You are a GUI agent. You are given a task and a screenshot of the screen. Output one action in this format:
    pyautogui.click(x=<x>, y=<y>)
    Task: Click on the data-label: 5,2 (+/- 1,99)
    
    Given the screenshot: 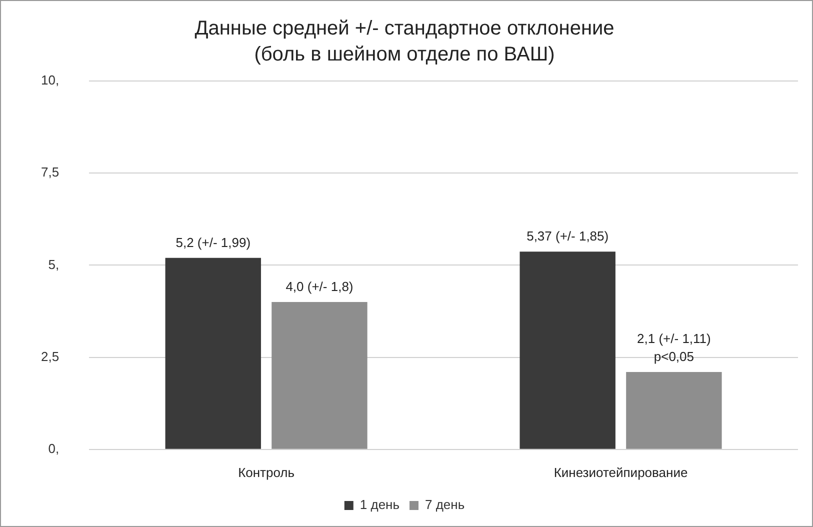 What is the action you would take?
    pyautogui.click(x=213, y=242)
    